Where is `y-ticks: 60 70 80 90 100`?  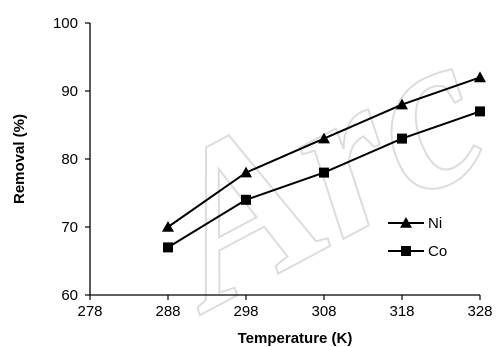 y-ticks: 60 70 80 90 100 is located at coordinates (71, 159).